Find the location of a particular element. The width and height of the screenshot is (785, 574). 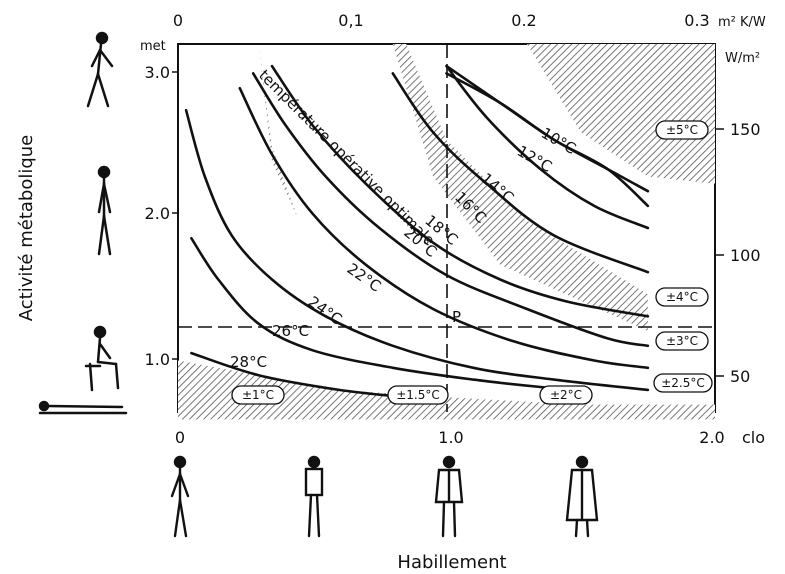

right-tick-label: 150 is located at coordinates (745, 129).